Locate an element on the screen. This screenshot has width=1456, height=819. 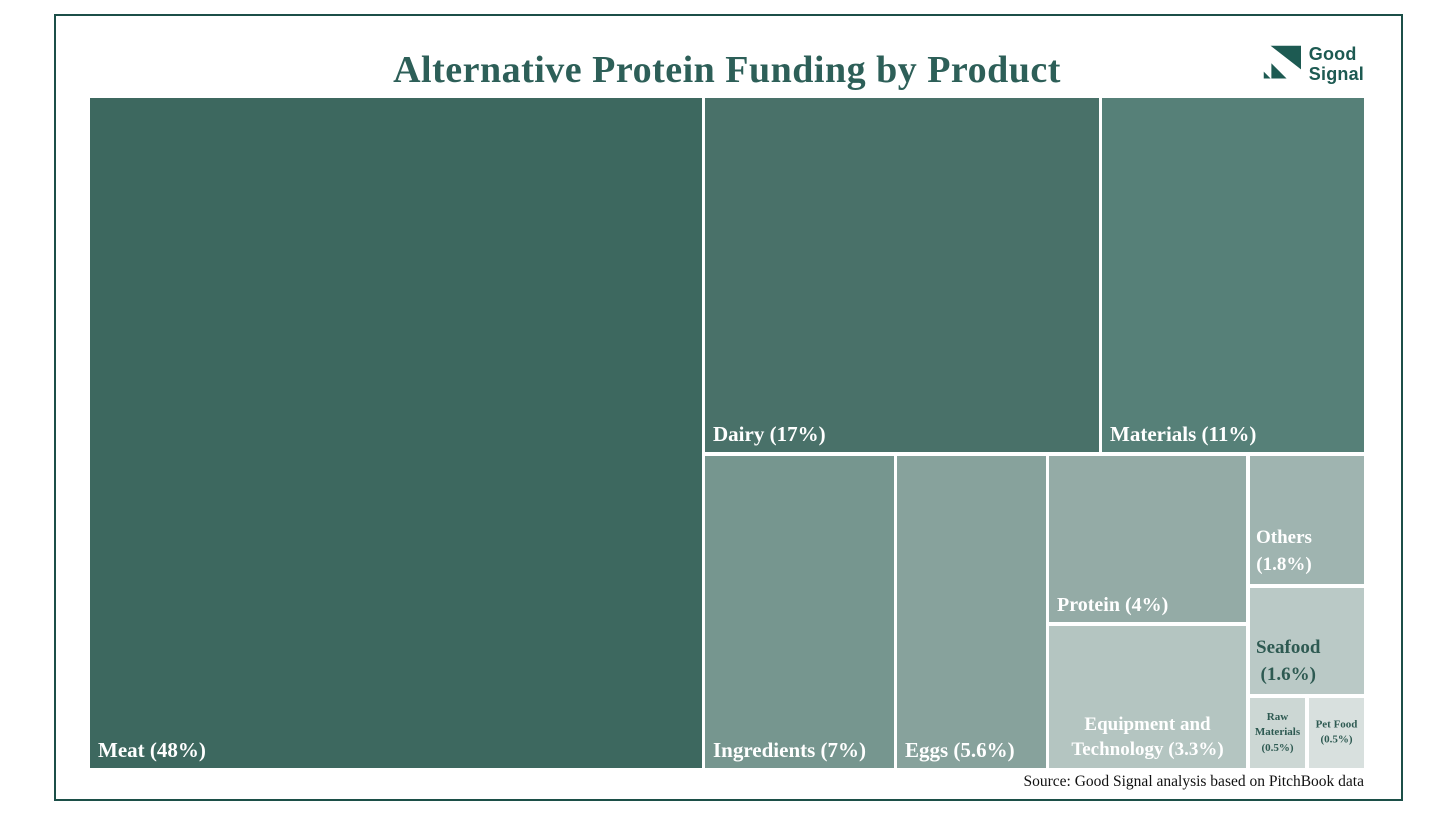
tile-label-dairy: Dairy (17%) is located at coordinates (769, 434).